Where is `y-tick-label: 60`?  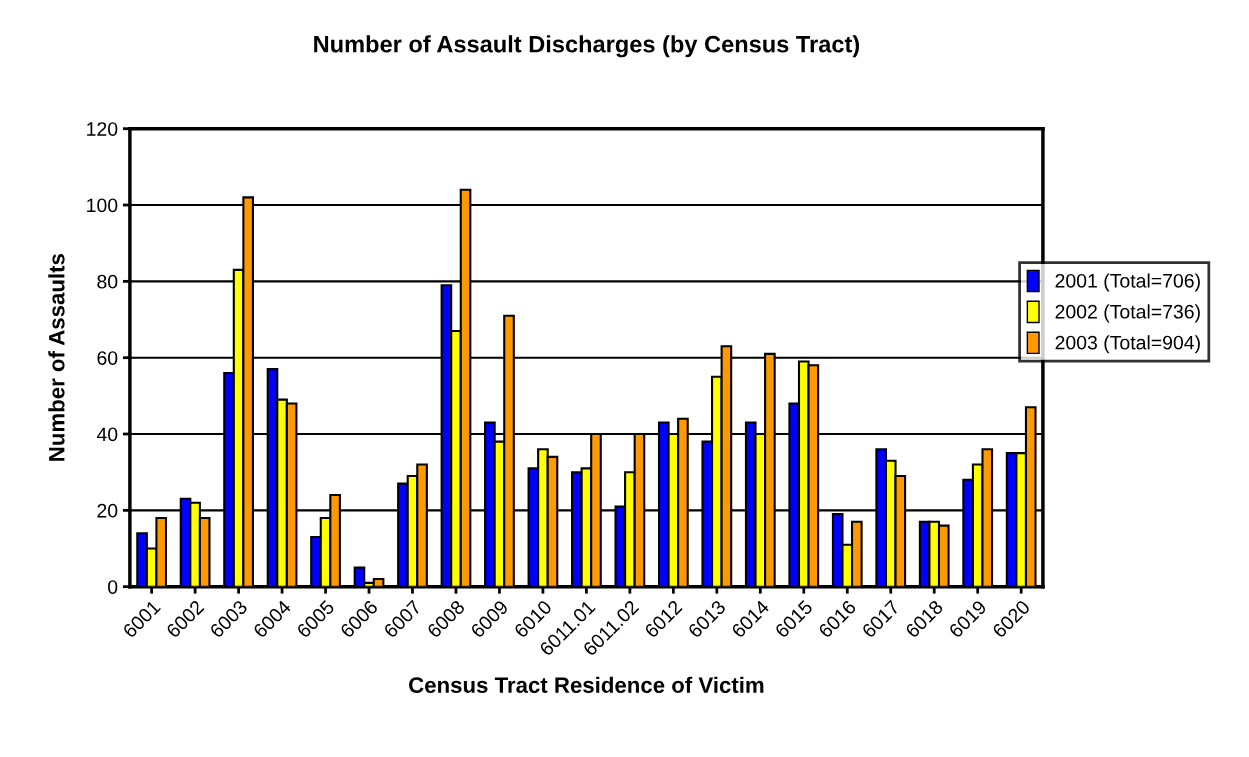
y-tick-label: 60 is located at coordinates (107, 358).